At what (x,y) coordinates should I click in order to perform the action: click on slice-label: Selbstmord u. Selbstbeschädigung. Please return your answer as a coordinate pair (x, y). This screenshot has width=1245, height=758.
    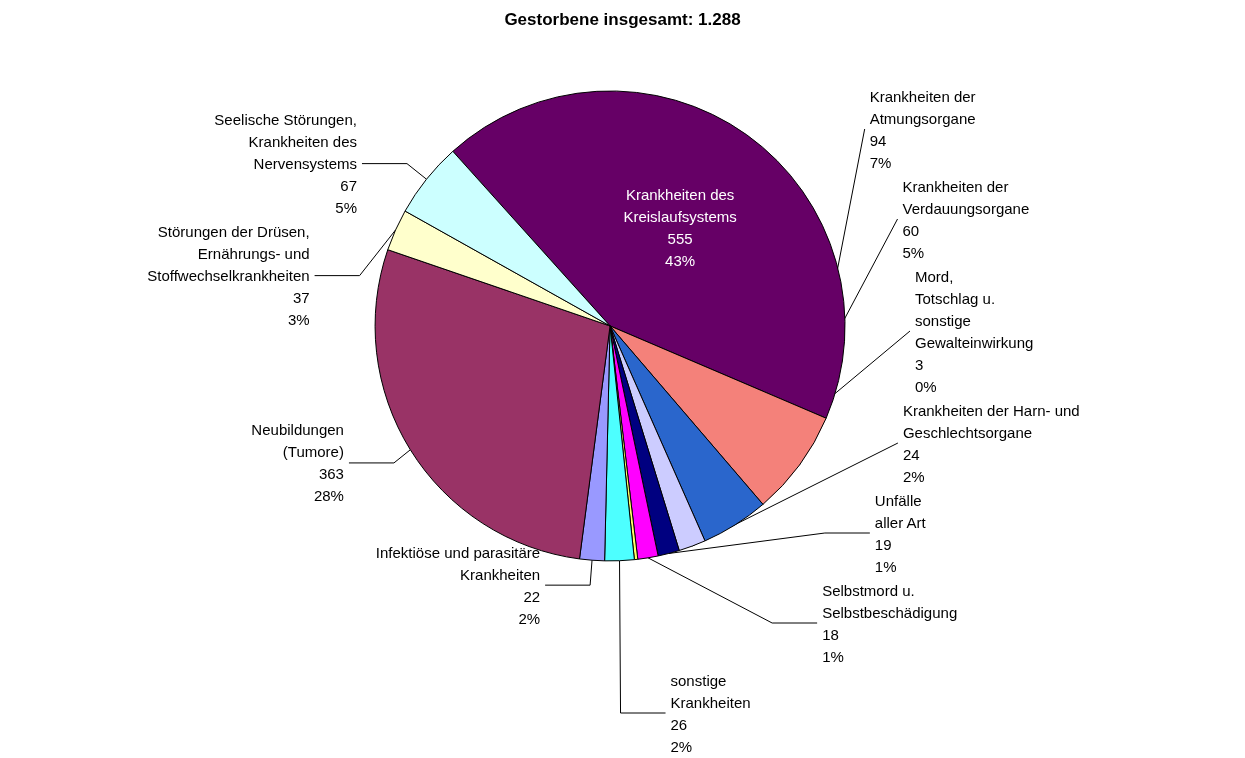
    Looking at the image, I should click on (890, 601).